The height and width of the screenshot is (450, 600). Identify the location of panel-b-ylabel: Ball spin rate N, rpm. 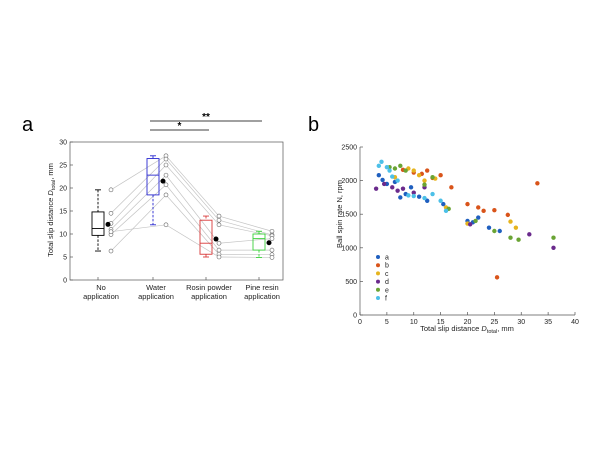
(339, 214).